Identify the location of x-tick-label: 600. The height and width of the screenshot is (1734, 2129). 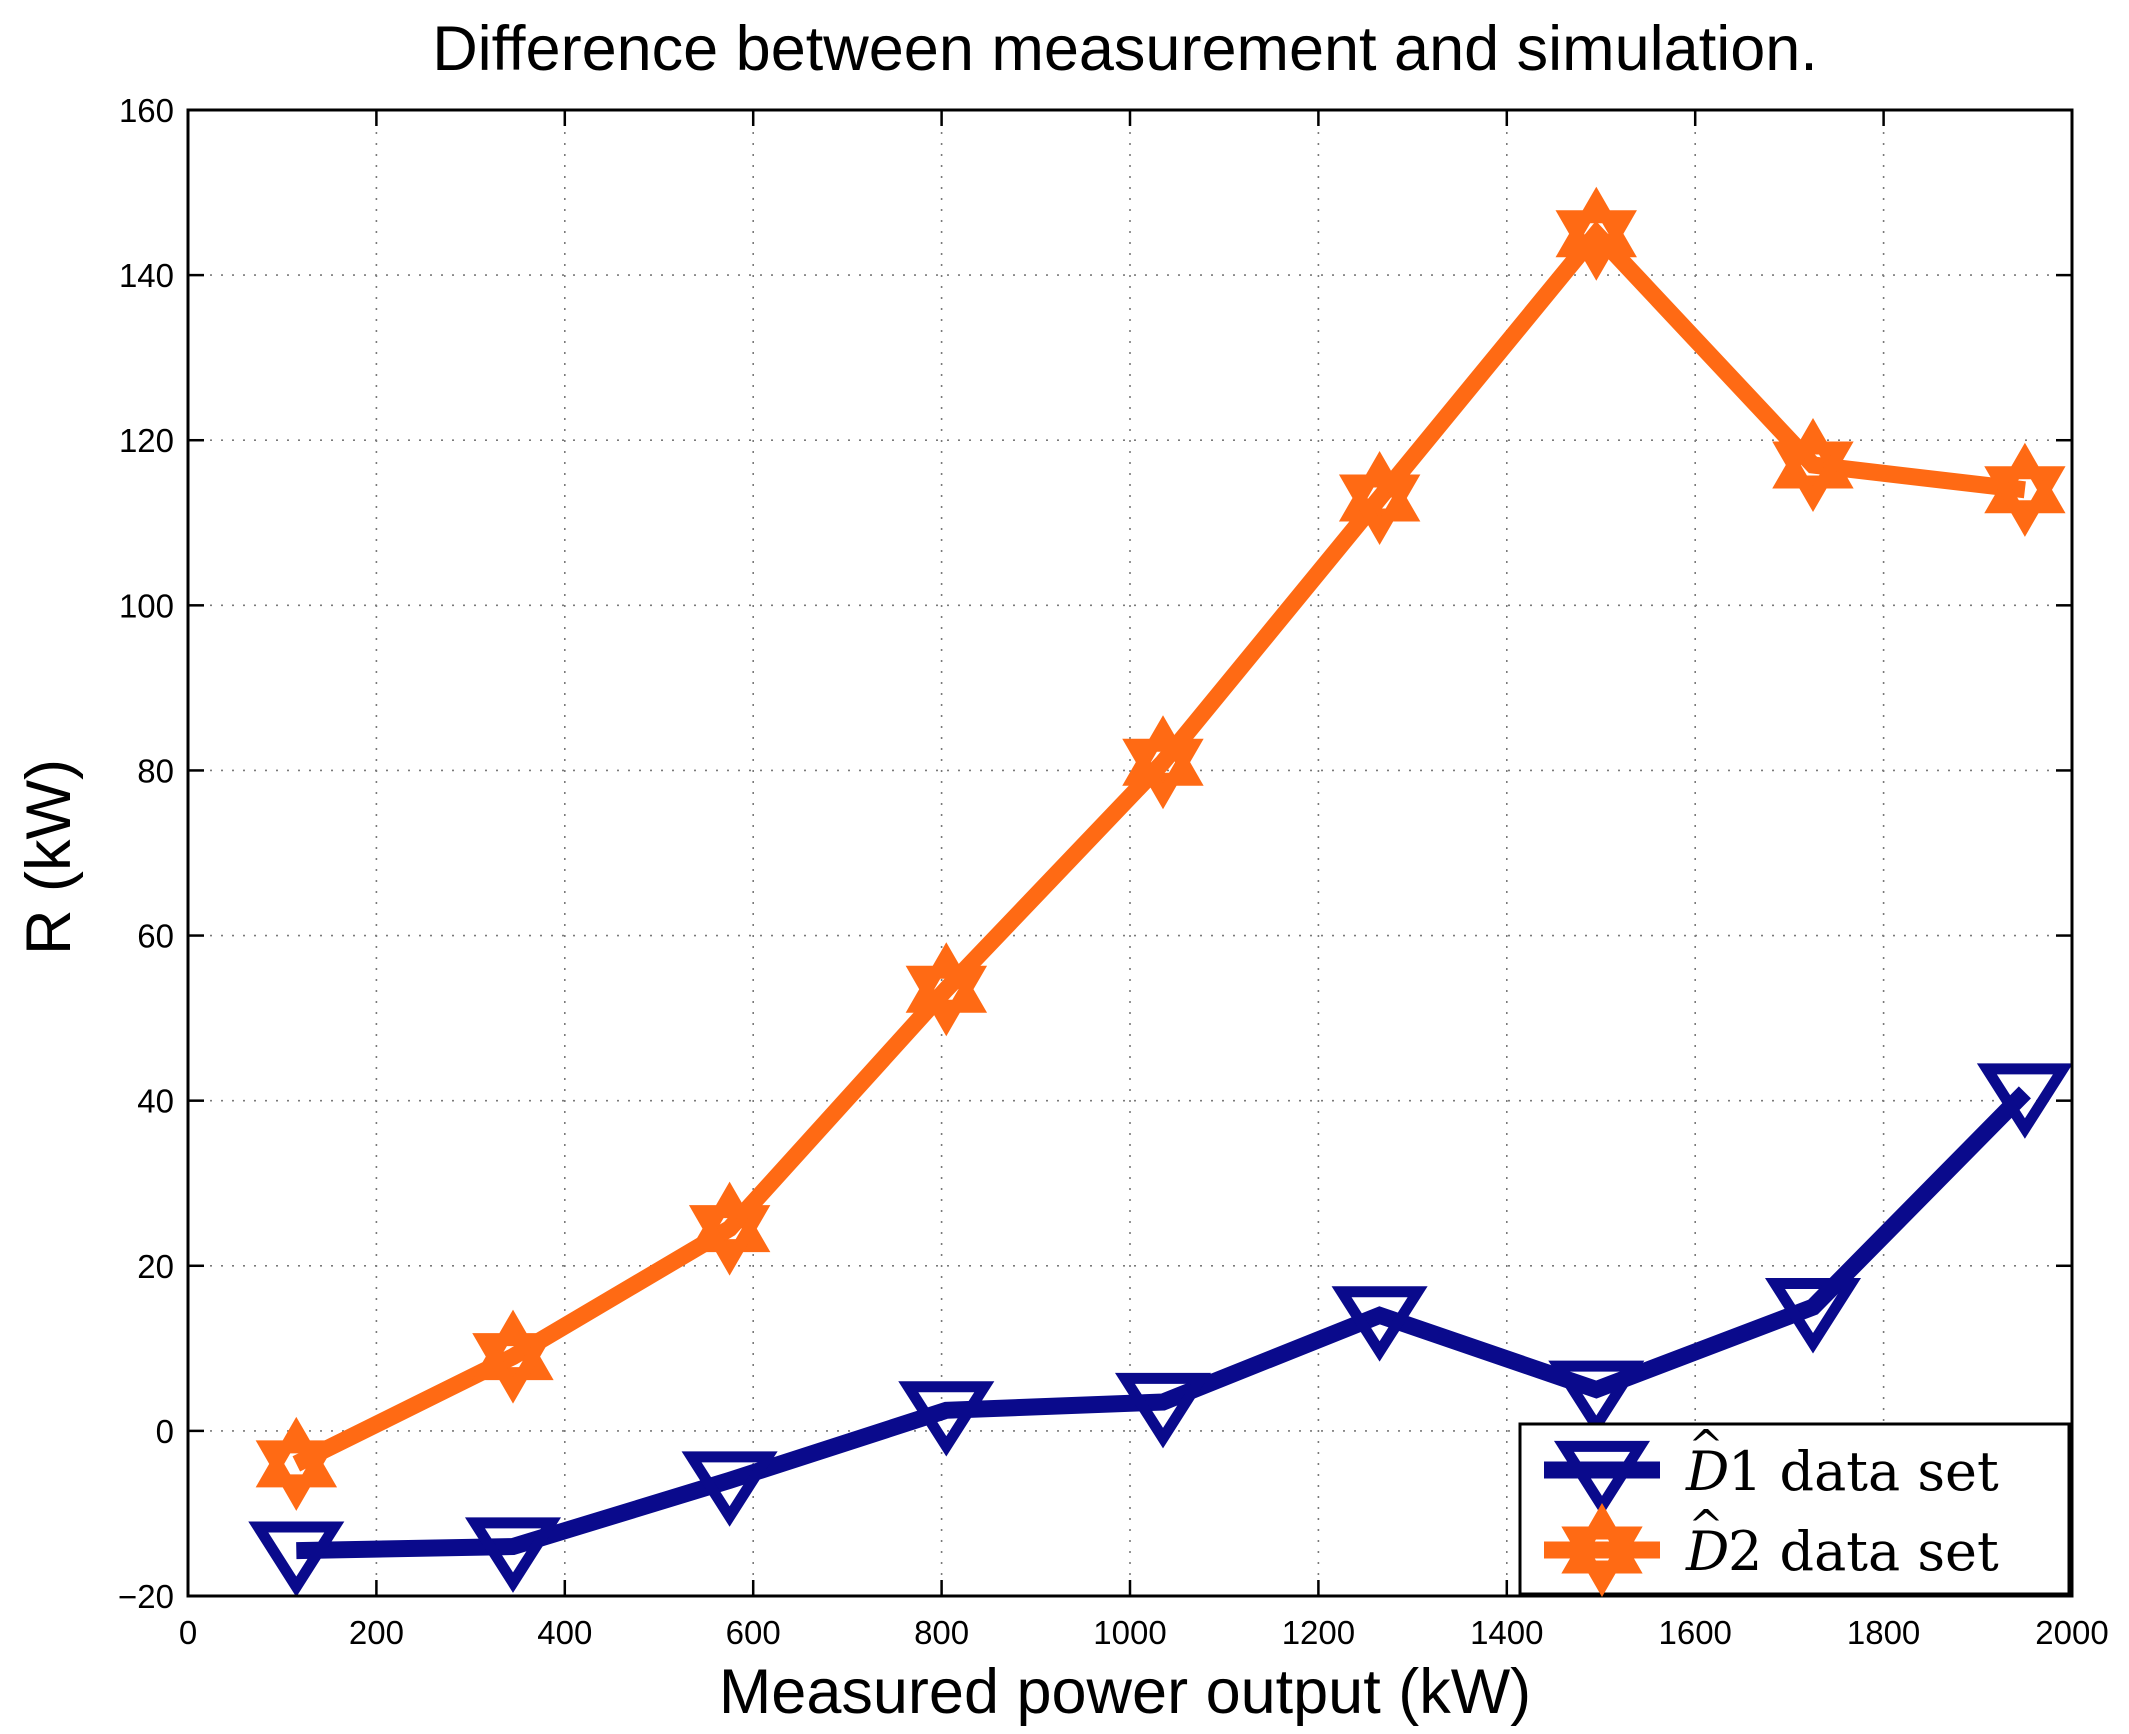
(753, 1632).